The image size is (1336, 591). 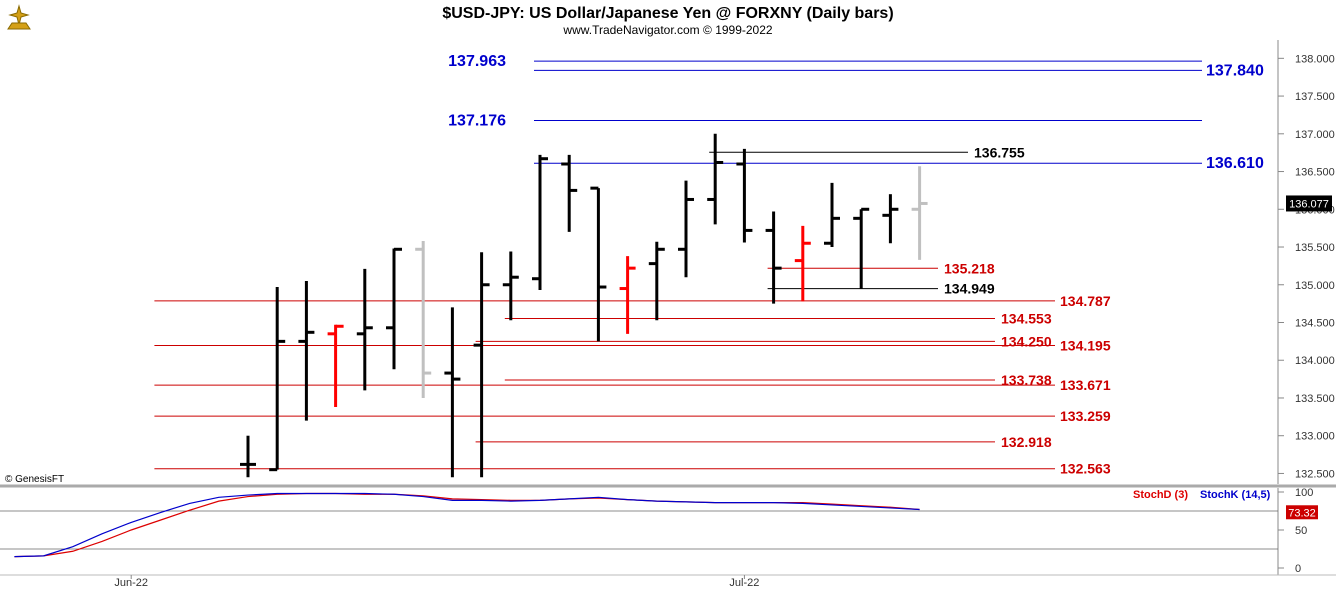 What do you see at coordinates (1315, 97) in the screenshot?
I see `price-tick-label: 137.500` at bounding box center [1315, 97].